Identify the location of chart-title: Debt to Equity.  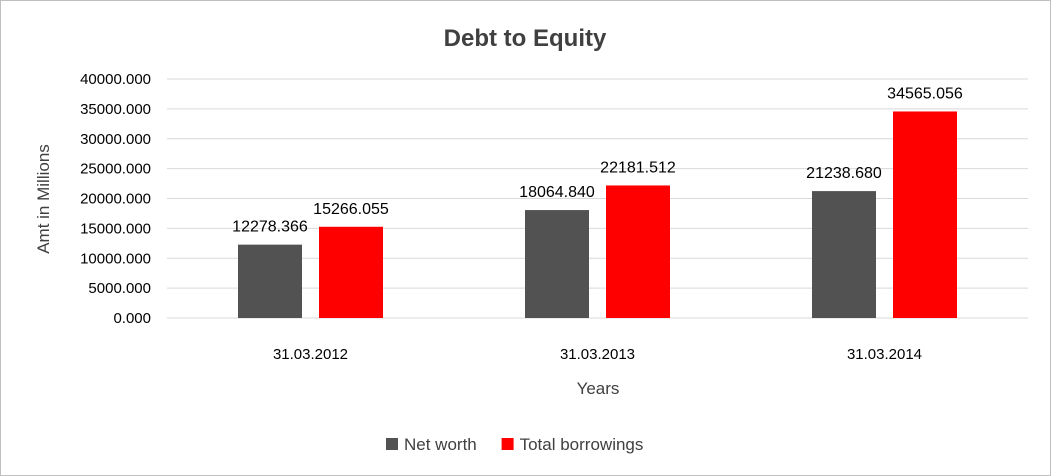
(525, 38).